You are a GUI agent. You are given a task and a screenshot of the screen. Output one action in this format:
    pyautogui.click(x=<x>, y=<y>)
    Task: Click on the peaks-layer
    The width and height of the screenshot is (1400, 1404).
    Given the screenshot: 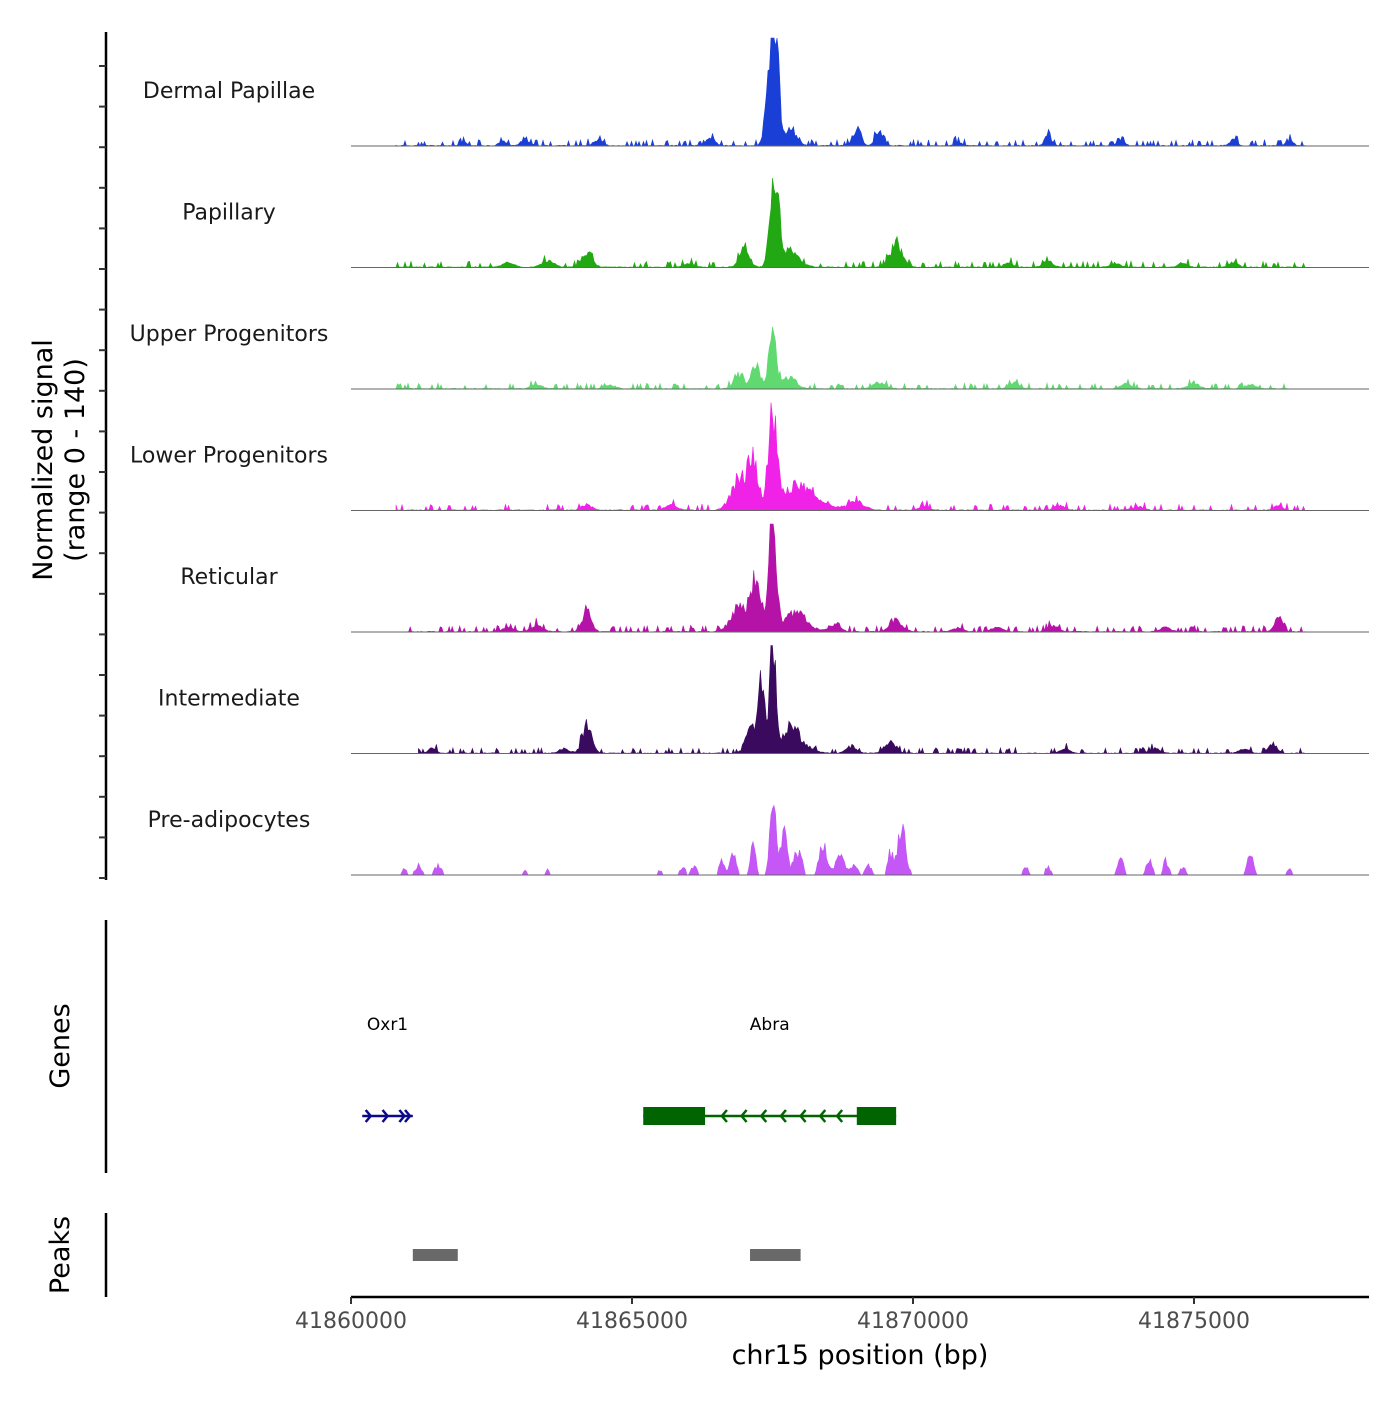 What is the action you would take?
    pyautogui.click(x=606, y=1255)
    